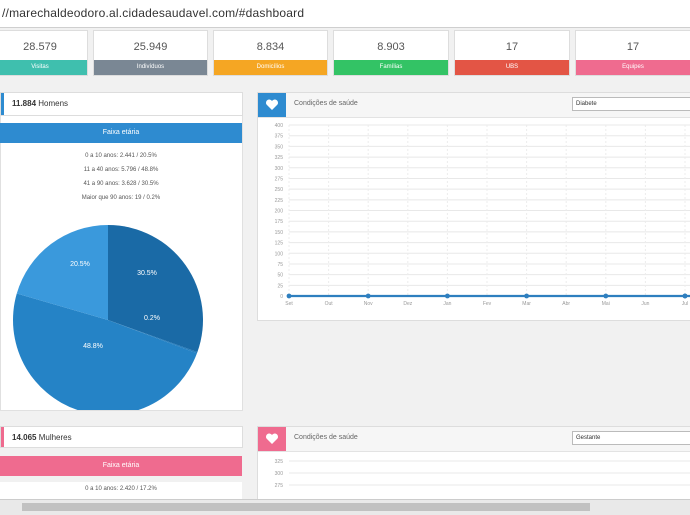 The width and height of the screenshot is (690, 515). I want to click on women-count-label: Mulheres, so click(55, 437).